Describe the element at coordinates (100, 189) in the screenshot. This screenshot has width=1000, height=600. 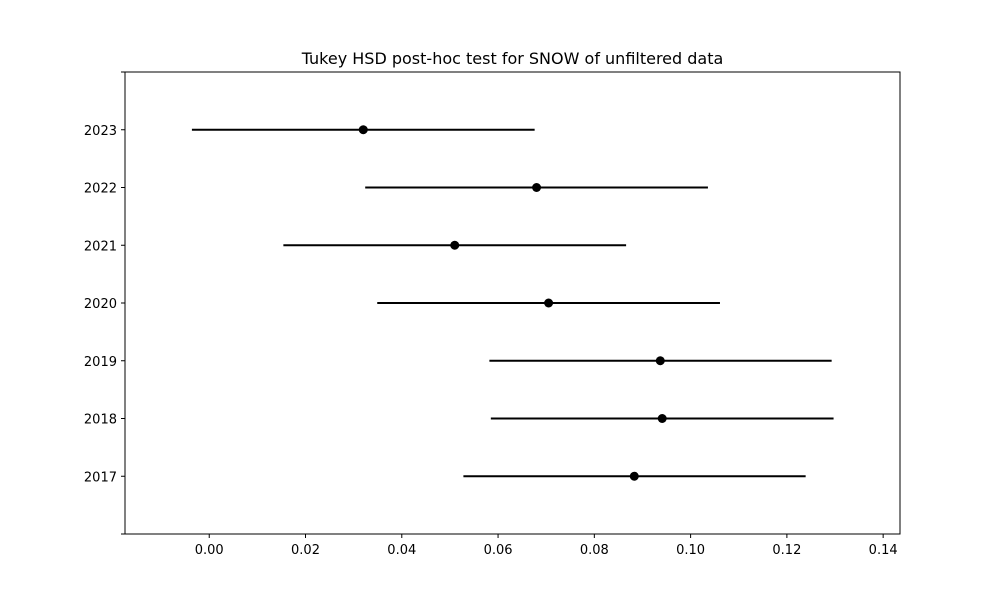
I see `y-tick-label-2022: 2022` at that location.